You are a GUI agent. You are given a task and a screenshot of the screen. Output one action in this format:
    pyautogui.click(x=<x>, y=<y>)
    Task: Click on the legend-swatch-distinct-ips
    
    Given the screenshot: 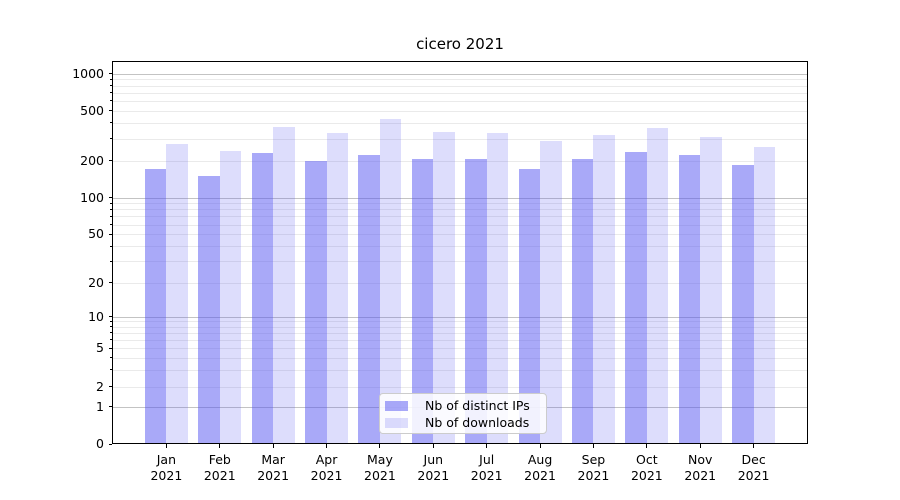 What is the action you would take?
    pyautogui.click(x=396, y=405)
    